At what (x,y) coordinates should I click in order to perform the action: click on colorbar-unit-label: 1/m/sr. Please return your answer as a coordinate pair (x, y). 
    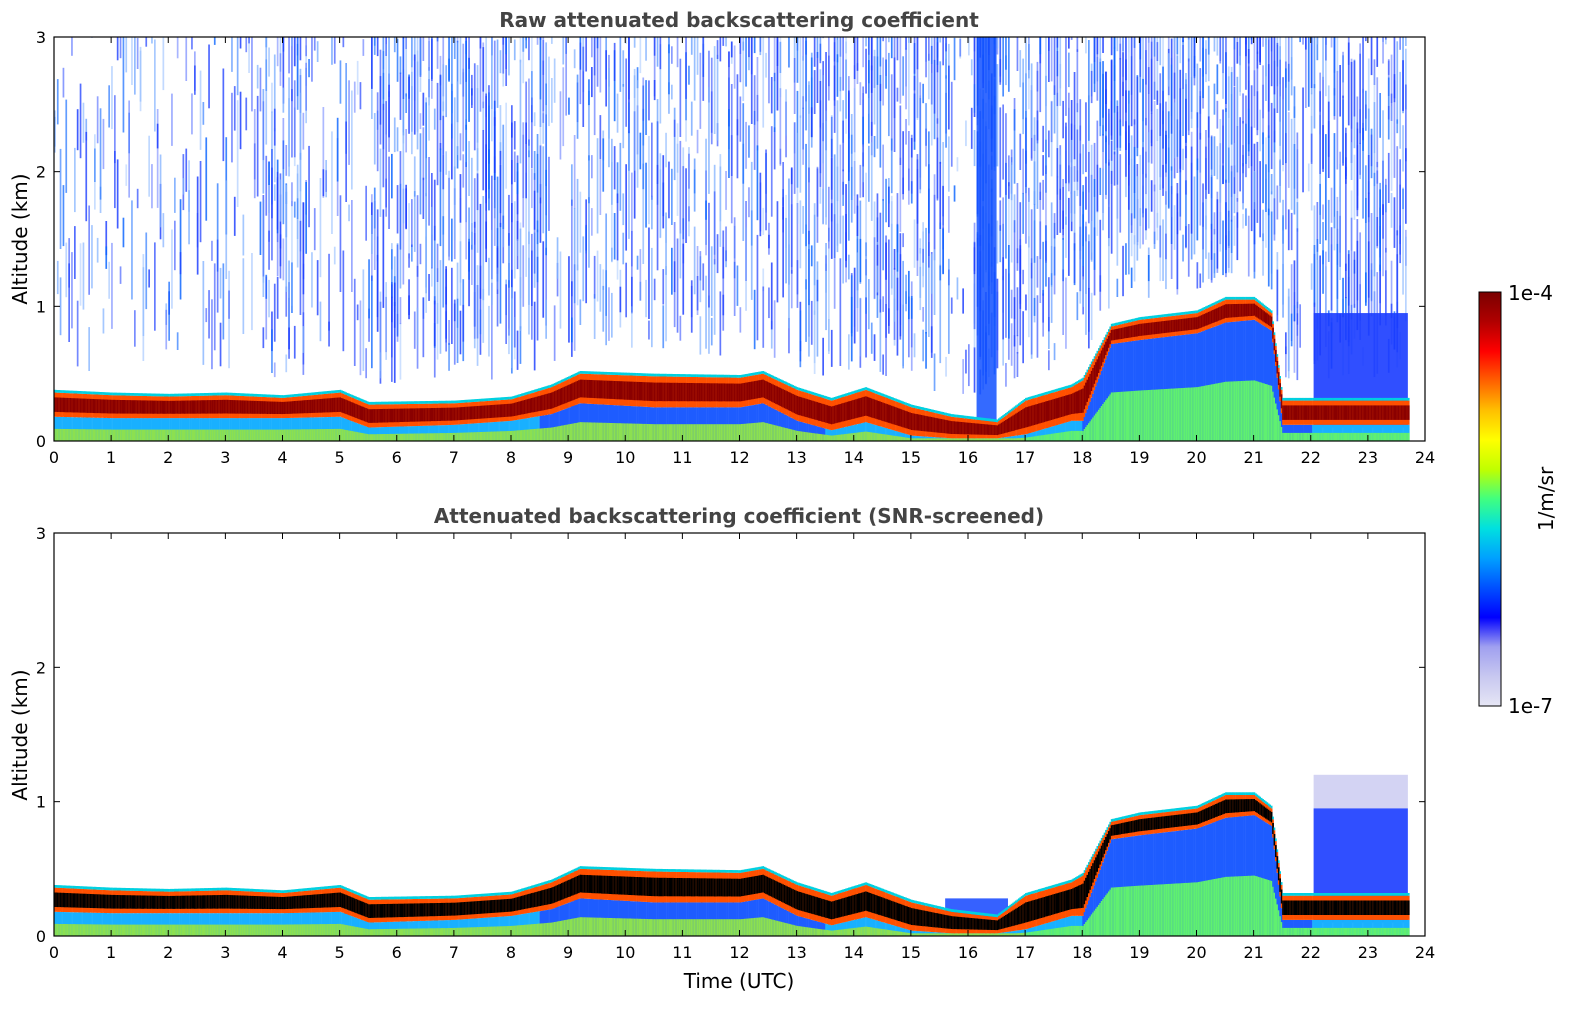
    Looking at the image, I should click on (1546, 498).